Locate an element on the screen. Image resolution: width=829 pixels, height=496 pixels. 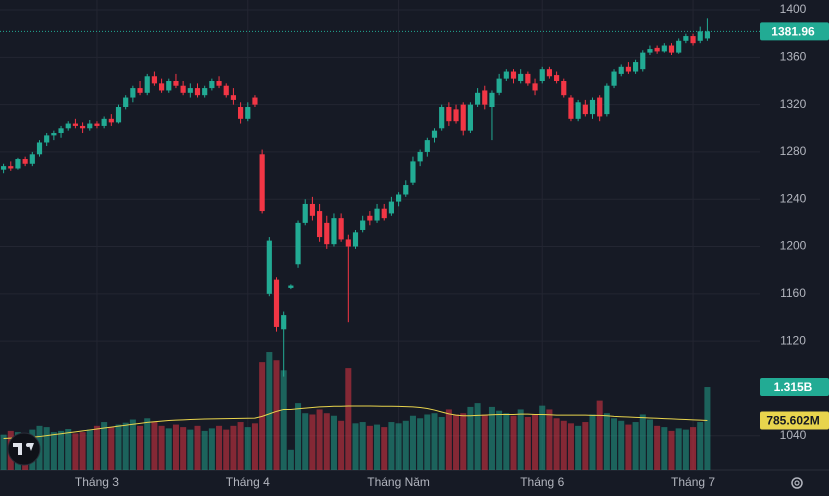
y-tick-label: 1200 is located at coordinates (793, 246).